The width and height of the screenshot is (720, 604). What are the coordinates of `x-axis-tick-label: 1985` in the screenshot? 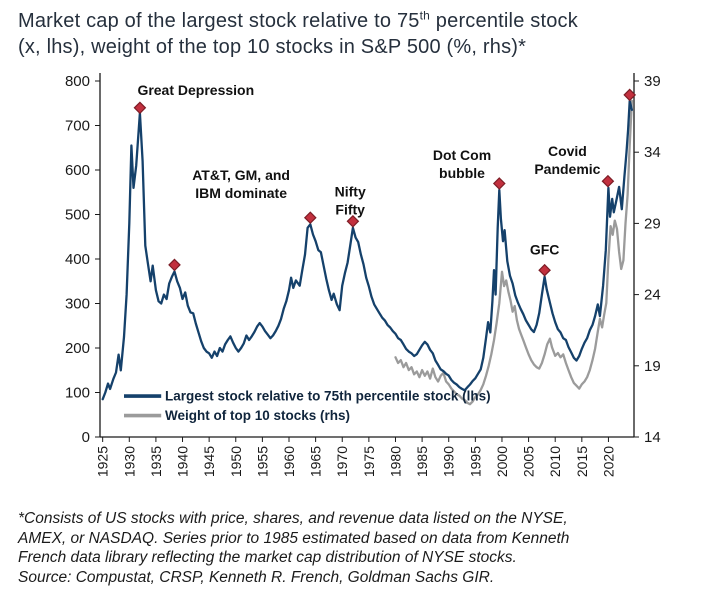 It's located at (422, 461).